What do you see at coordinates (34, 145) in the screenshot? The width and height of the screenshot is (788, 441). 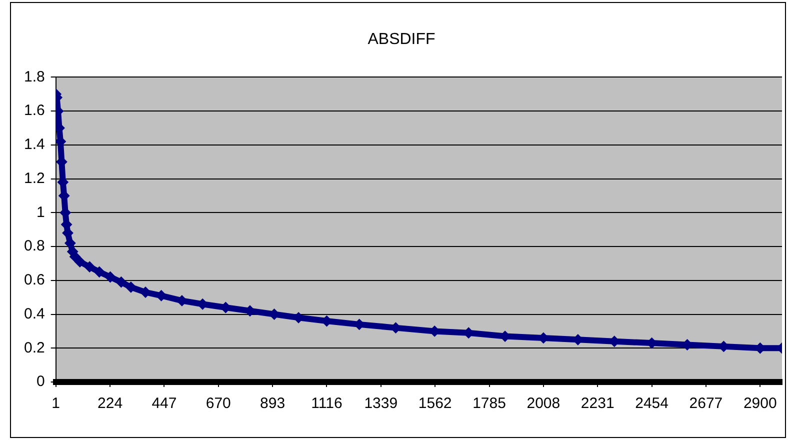 I see `y-tick-label: 1.4` at bounding box center [34, 145].